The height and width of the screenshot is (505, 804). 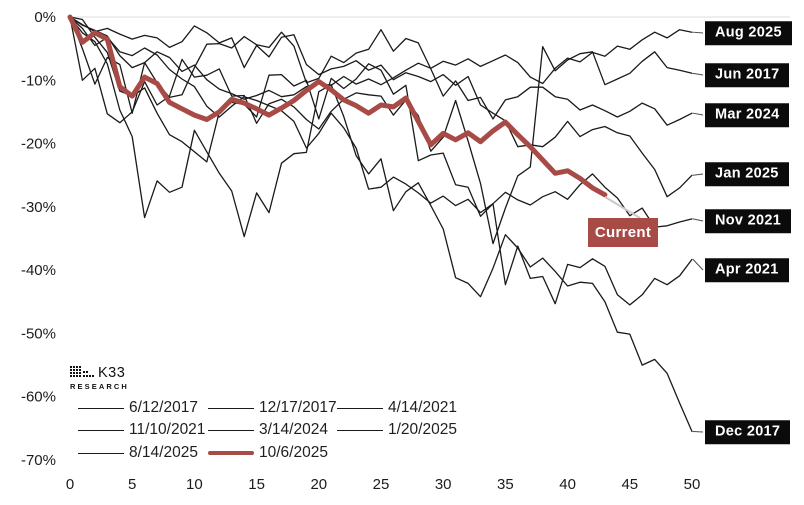 I want to click on logo-brand-text: K33, so click(x=112, y=373).